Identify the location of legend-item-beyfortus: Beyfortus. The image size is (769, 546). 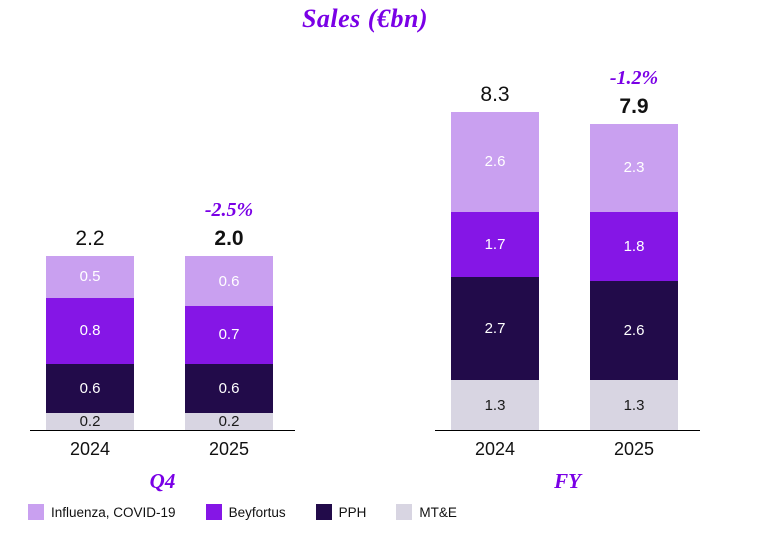
(245, 512).